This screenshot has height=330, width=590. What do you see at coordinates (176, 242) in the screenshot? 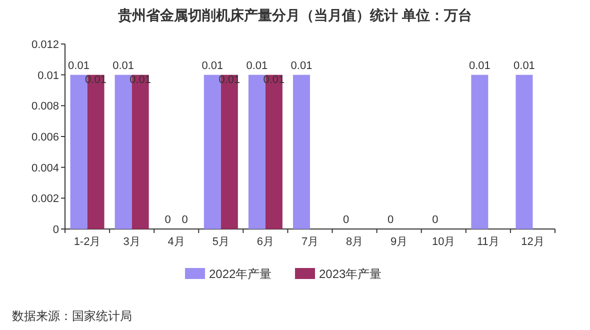
I see `x-tick-label: 4月` at bounding box center [176, 242].